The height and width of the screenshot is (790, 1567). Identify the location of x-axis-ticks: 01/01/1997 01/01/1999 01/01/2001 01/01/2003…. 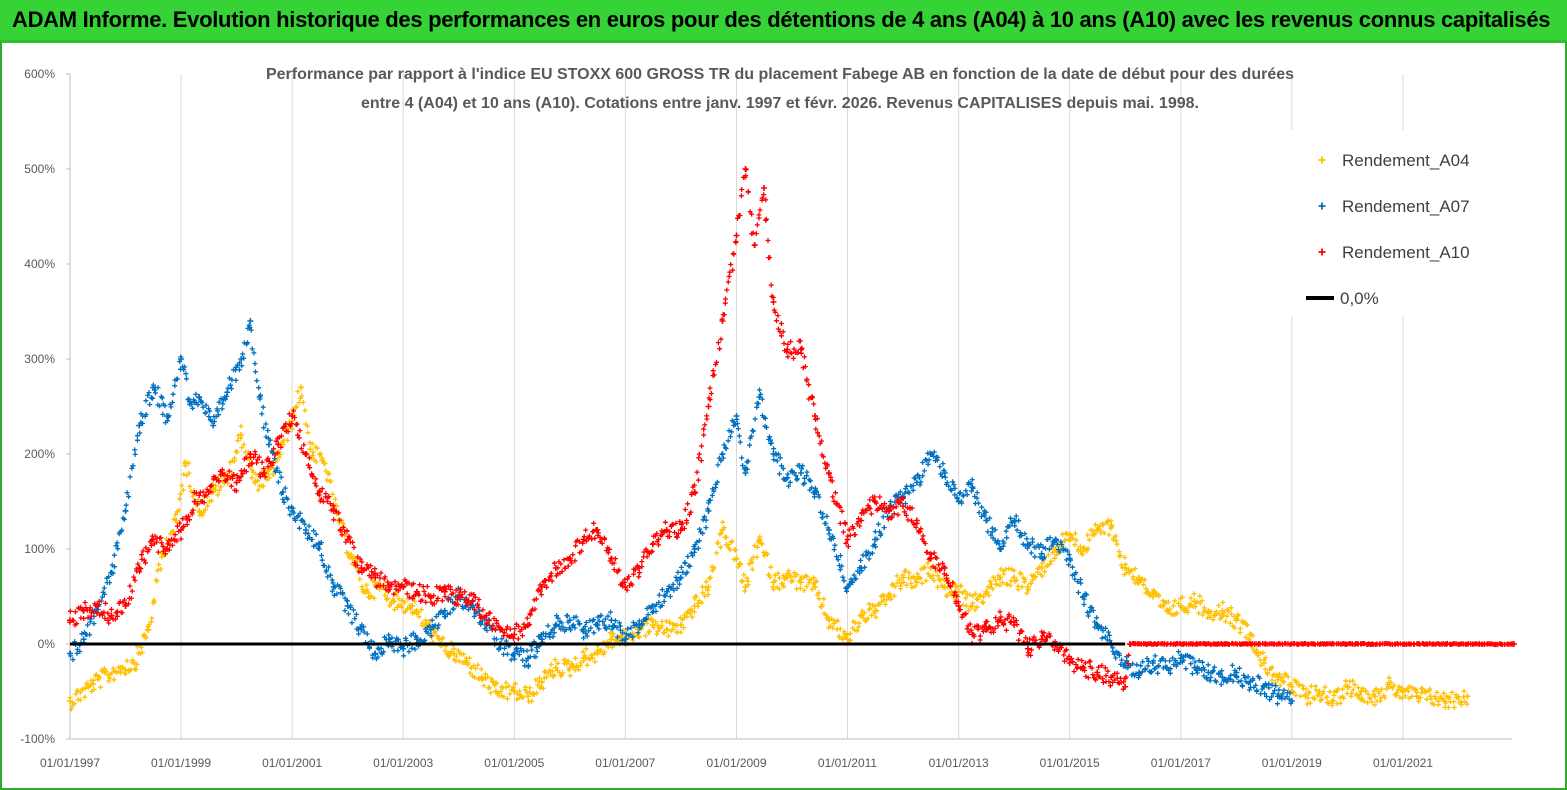
(776, 754).